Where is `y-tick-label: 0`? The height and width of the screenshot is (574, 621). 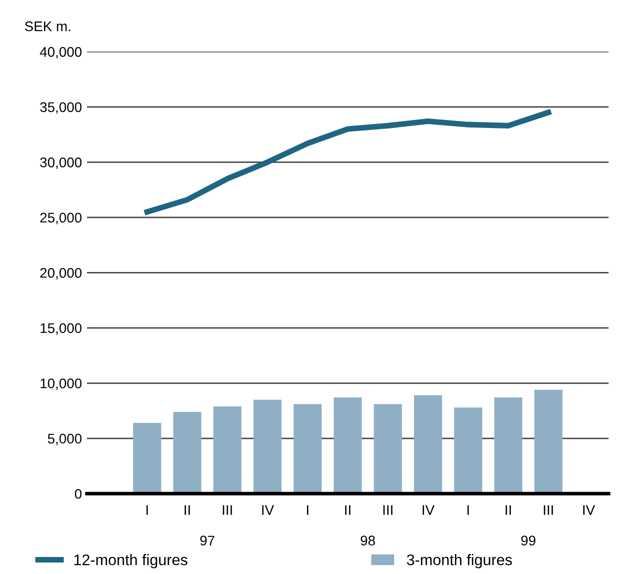
y-tick-label: 0 is located at coordinates (78, 493).